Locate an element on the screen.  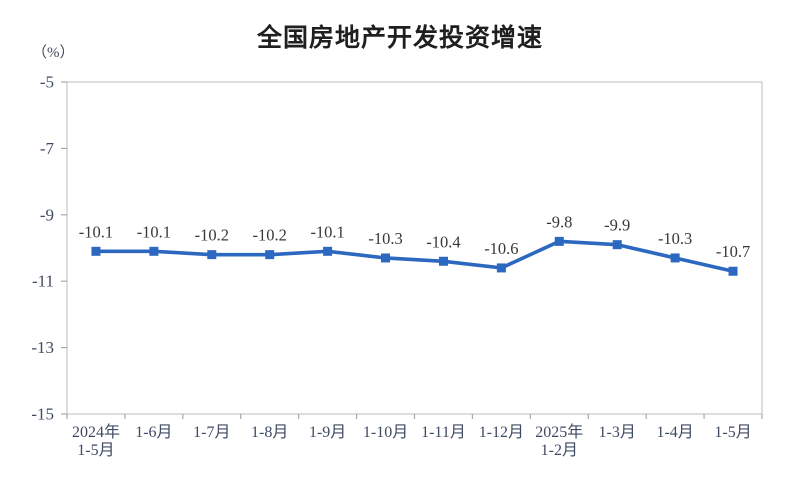
x-axis-label: 1-9月 is located at coordinates (327, 432).